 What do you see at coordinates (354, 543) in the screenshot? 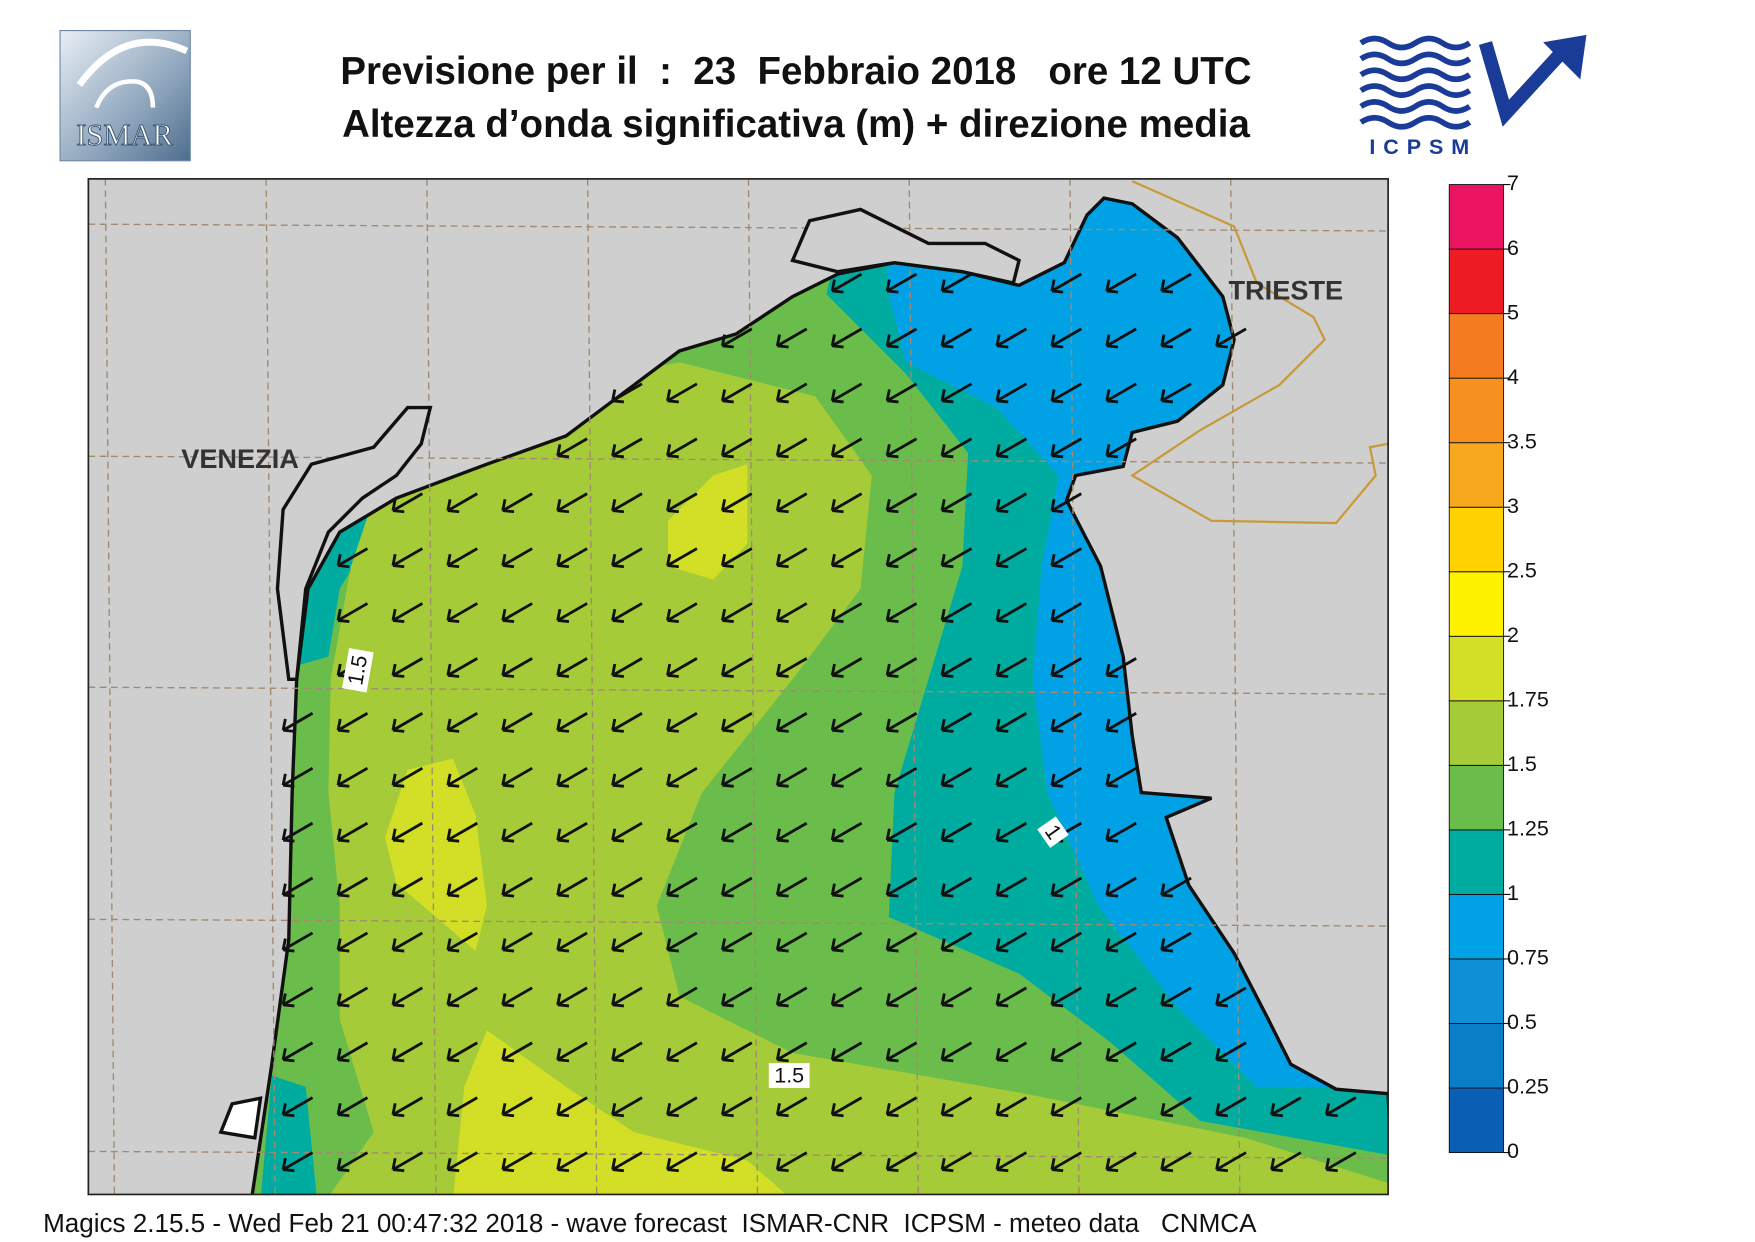
I see `venice-lagoon` at bounding box center [354, 543].